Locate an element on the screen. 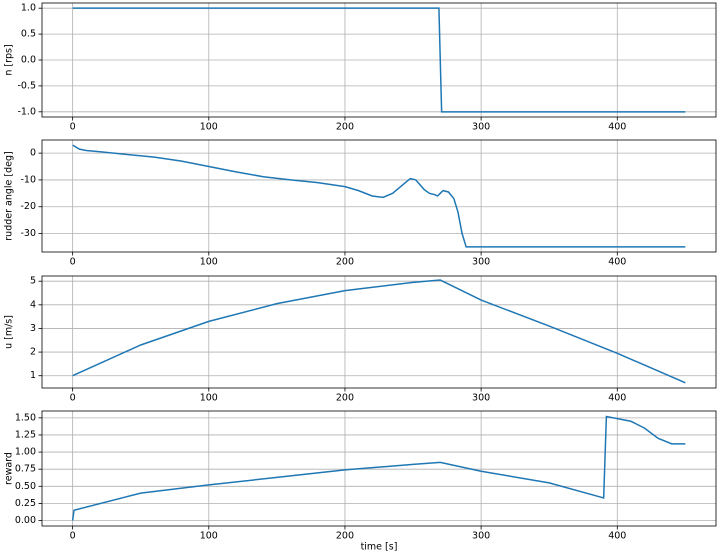 This screenshot has height=555, width=720. y-tick-label: 0.00 is located at coordinates (25, 520).